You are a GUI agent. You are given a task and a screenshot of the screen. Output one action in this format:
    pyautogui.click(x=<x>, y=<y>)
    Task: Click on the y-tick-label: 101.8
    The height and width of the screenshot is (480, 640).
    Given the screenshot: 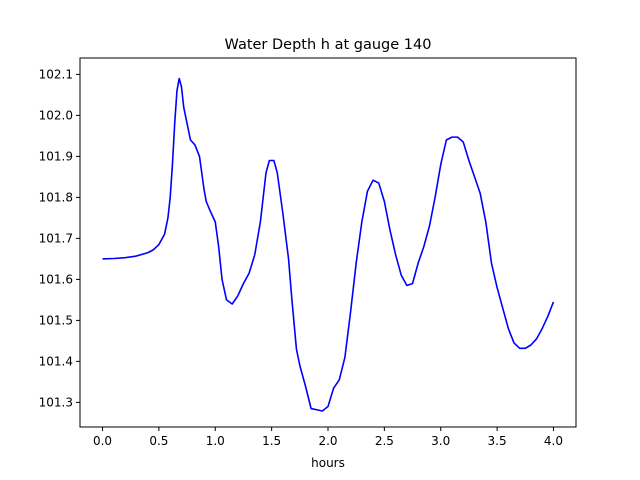 What is the action you would take?
    pyautogui.click(x=56, y=197)
    